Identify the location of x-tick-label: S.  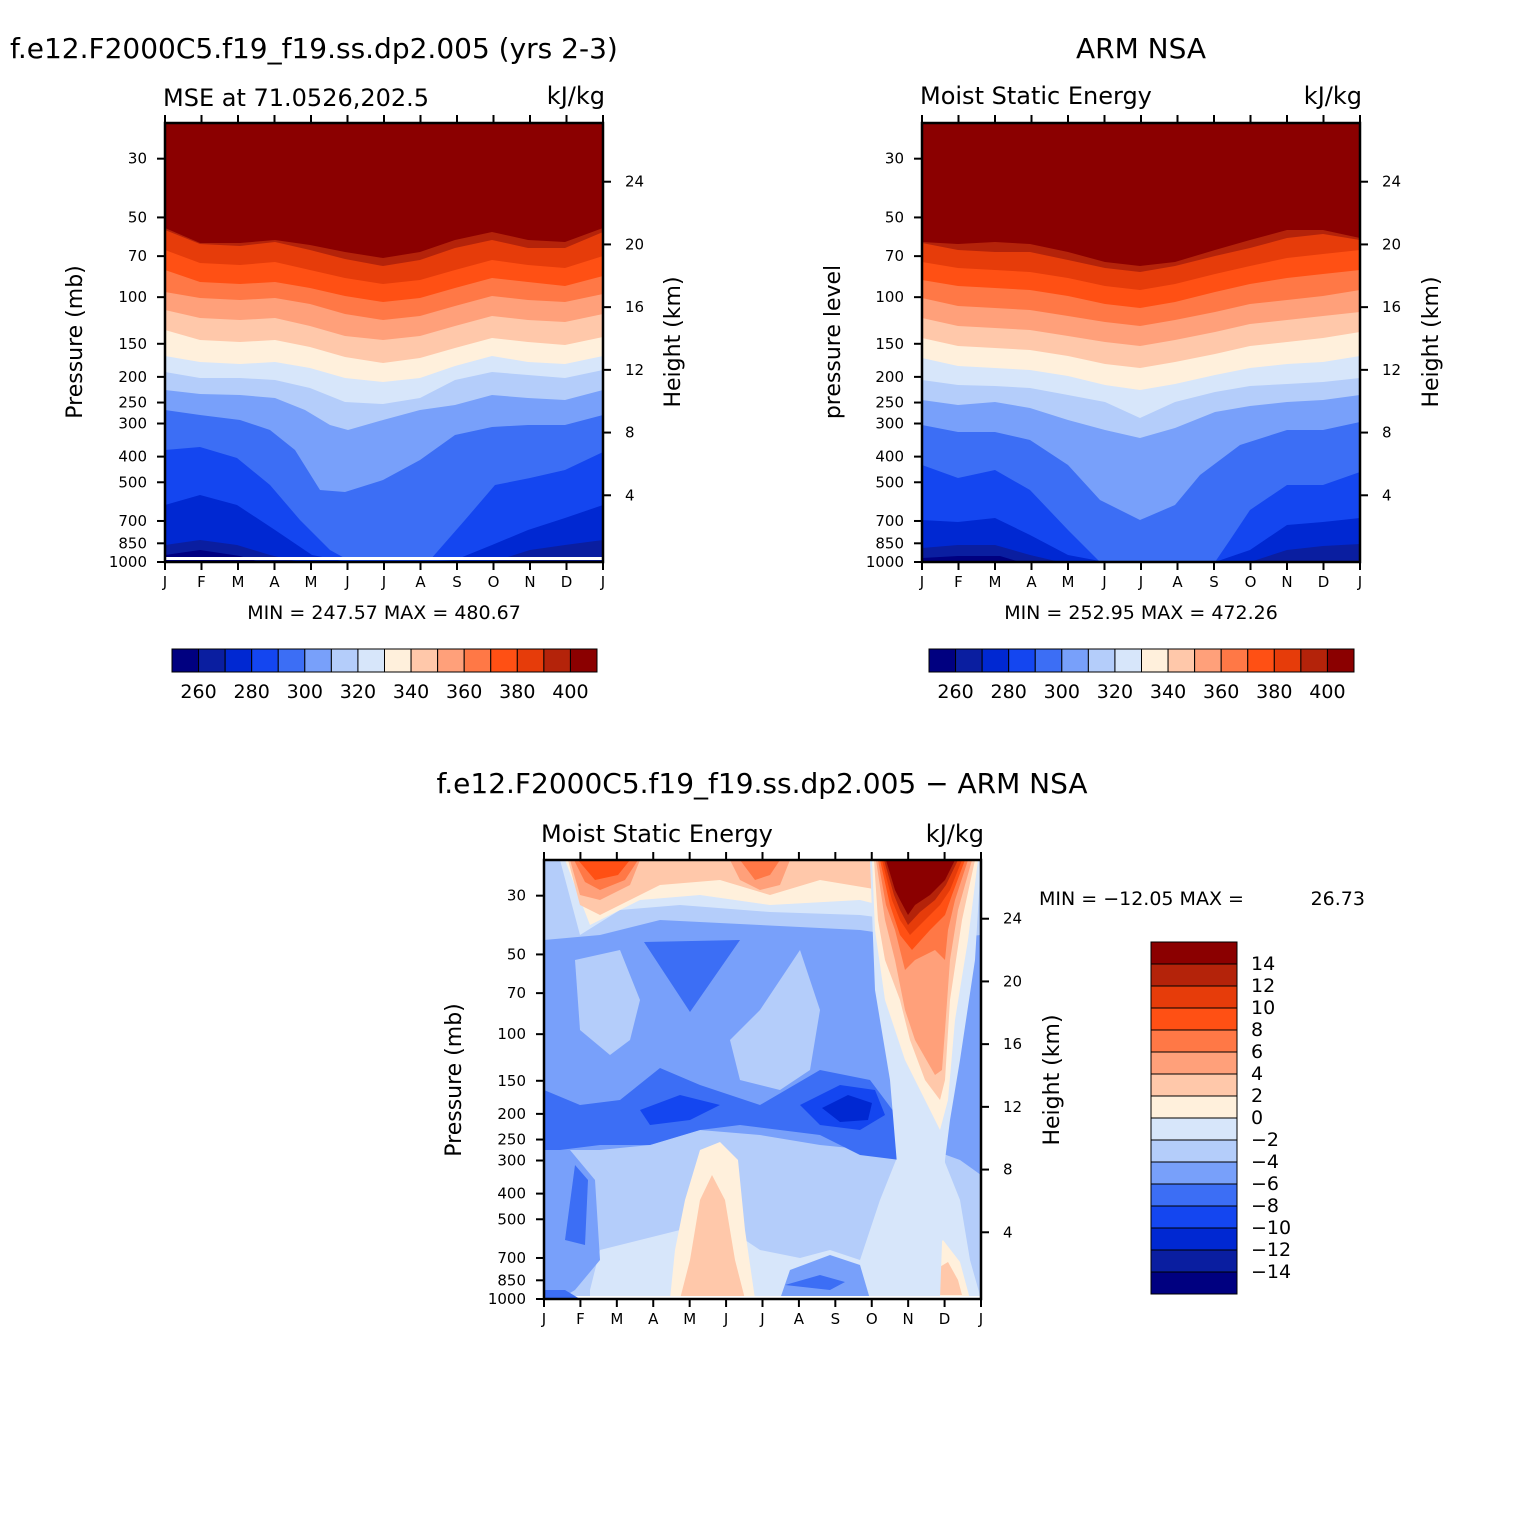
(1214, 582).